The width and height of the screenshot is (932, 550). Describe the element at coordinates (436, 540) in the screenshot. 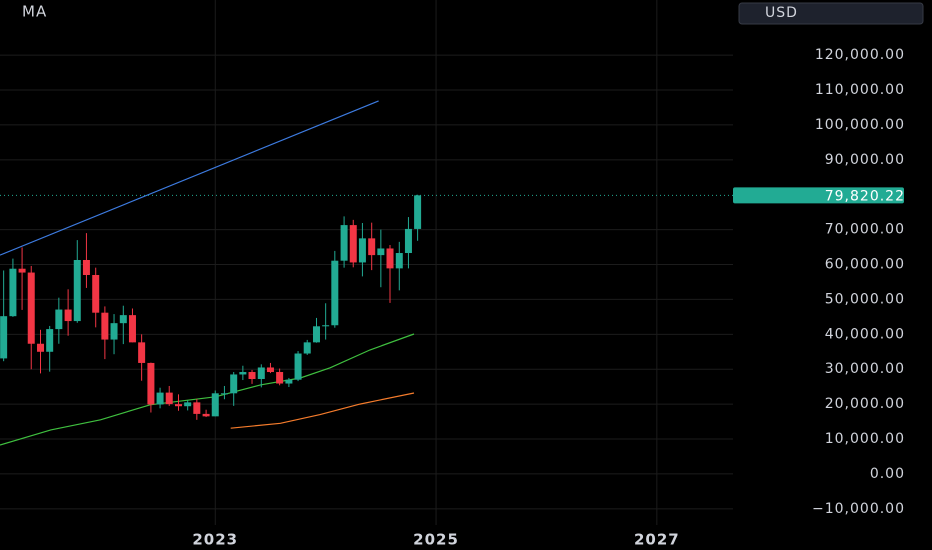

I see `x-tick-label: 2025` at that location.